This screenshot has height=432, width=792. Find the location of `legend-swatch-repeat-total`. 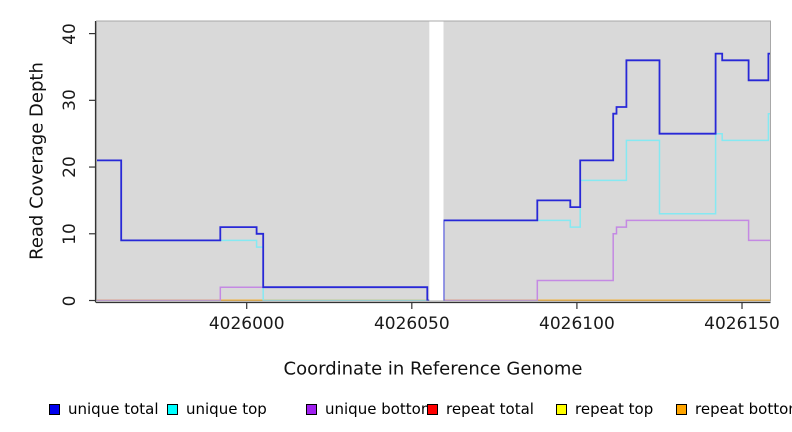

legend-swatch-repeat-total is located at coordinates (432, 409).